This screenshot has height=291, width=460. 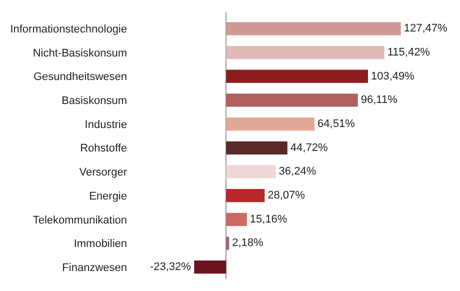 What do you see at coordinates (103, 148) in the screenshot?
I see `y-tick-label: Rohstoffe` at bounding box center [103, 148].